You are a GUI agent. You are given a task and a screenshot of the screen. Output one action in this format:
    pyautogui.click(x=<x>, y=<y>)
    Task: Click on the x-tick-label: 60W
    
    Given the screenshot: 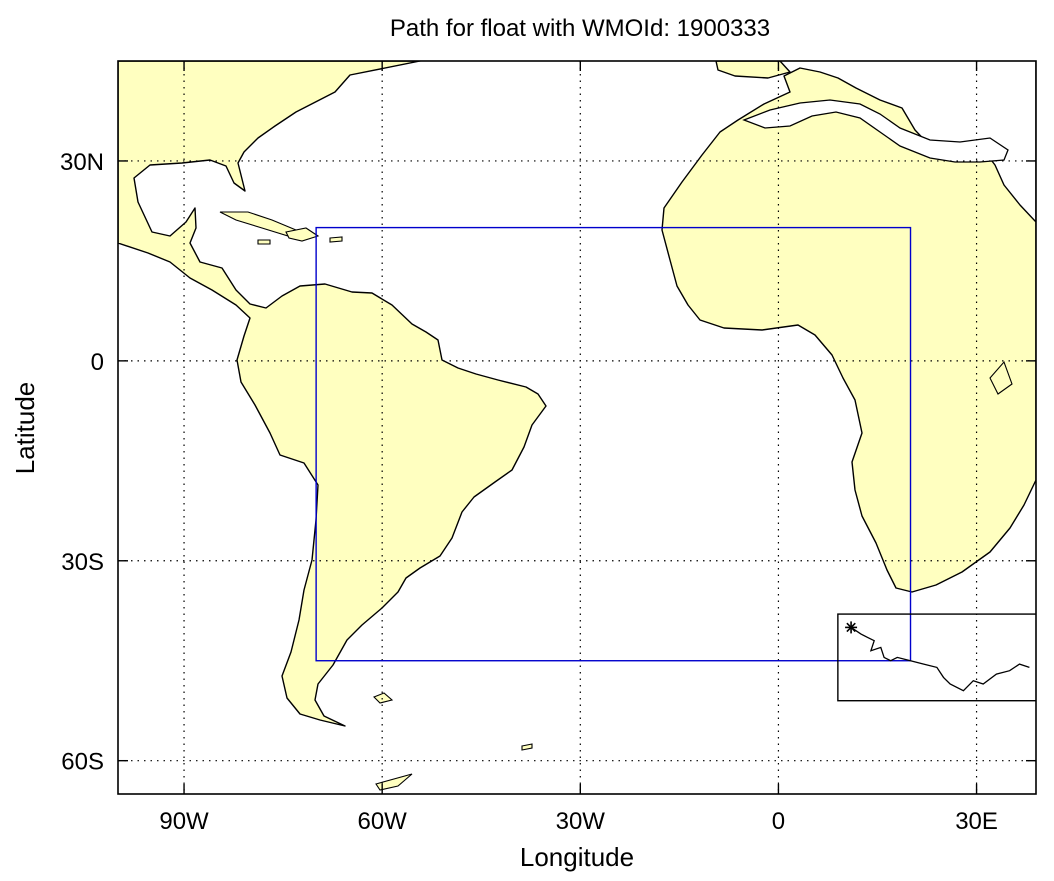 What is the action you would take?
    pyautogui.click(x=382, y=821)
    